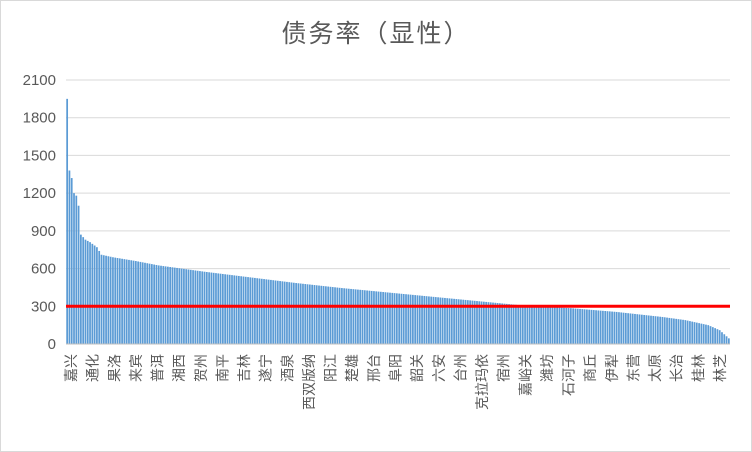  Describe the element at coordinates (310, 382) in the screenshot. I see `x-tick-label: 西双版纳` at that location.